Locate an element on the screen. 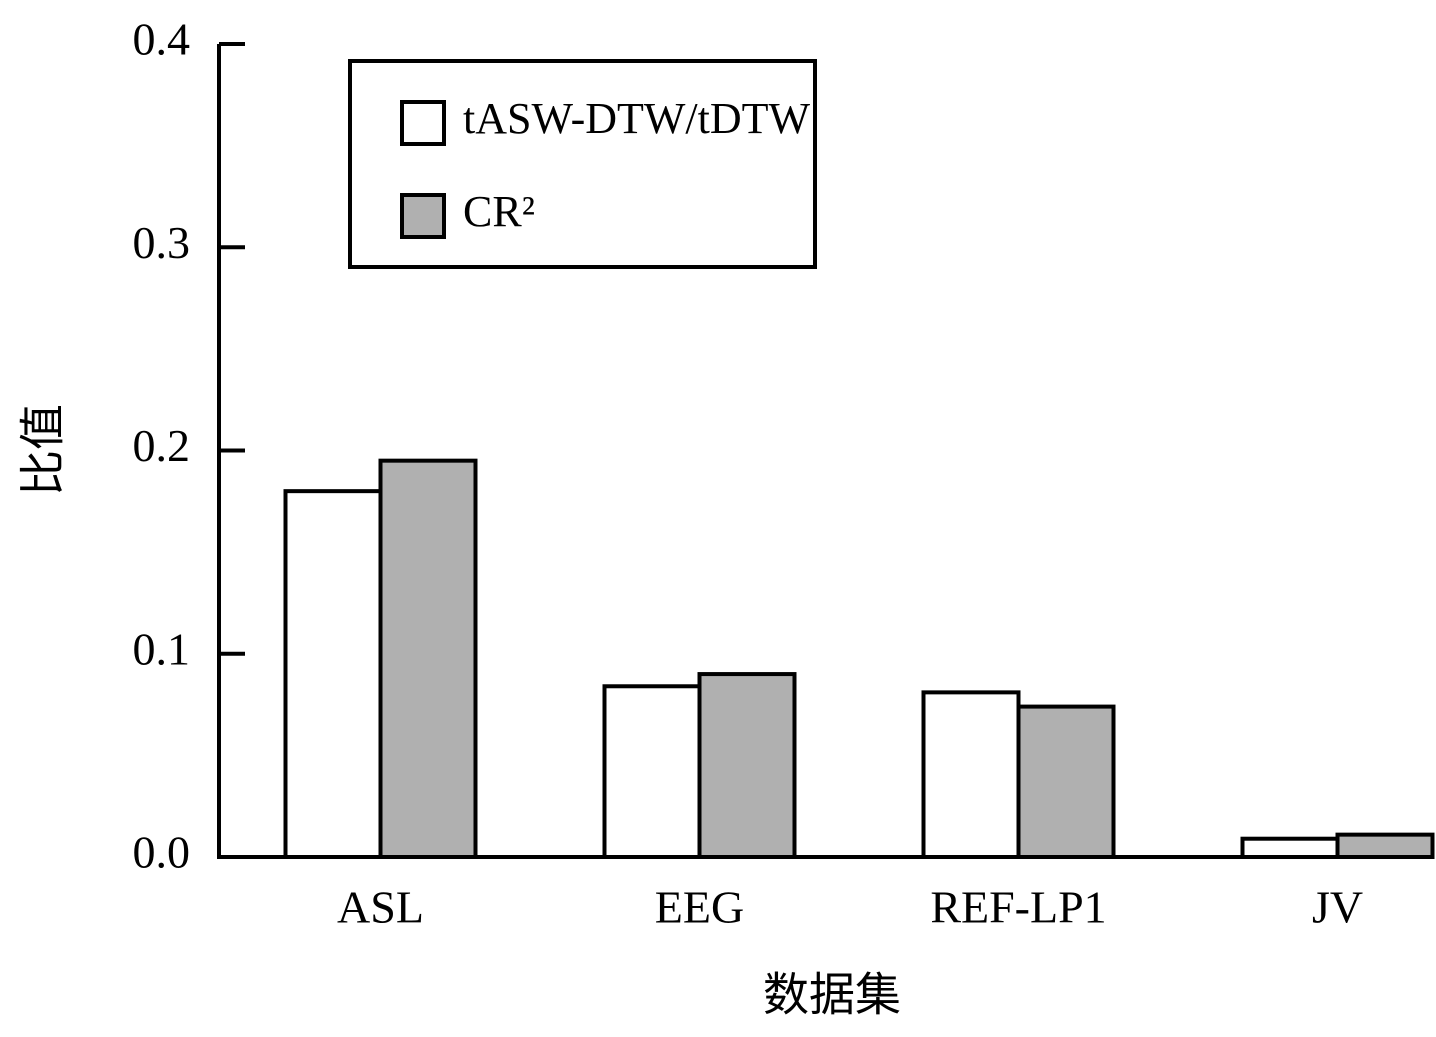  y-tick-label: 0.4 is located at coordinates (162, 39).